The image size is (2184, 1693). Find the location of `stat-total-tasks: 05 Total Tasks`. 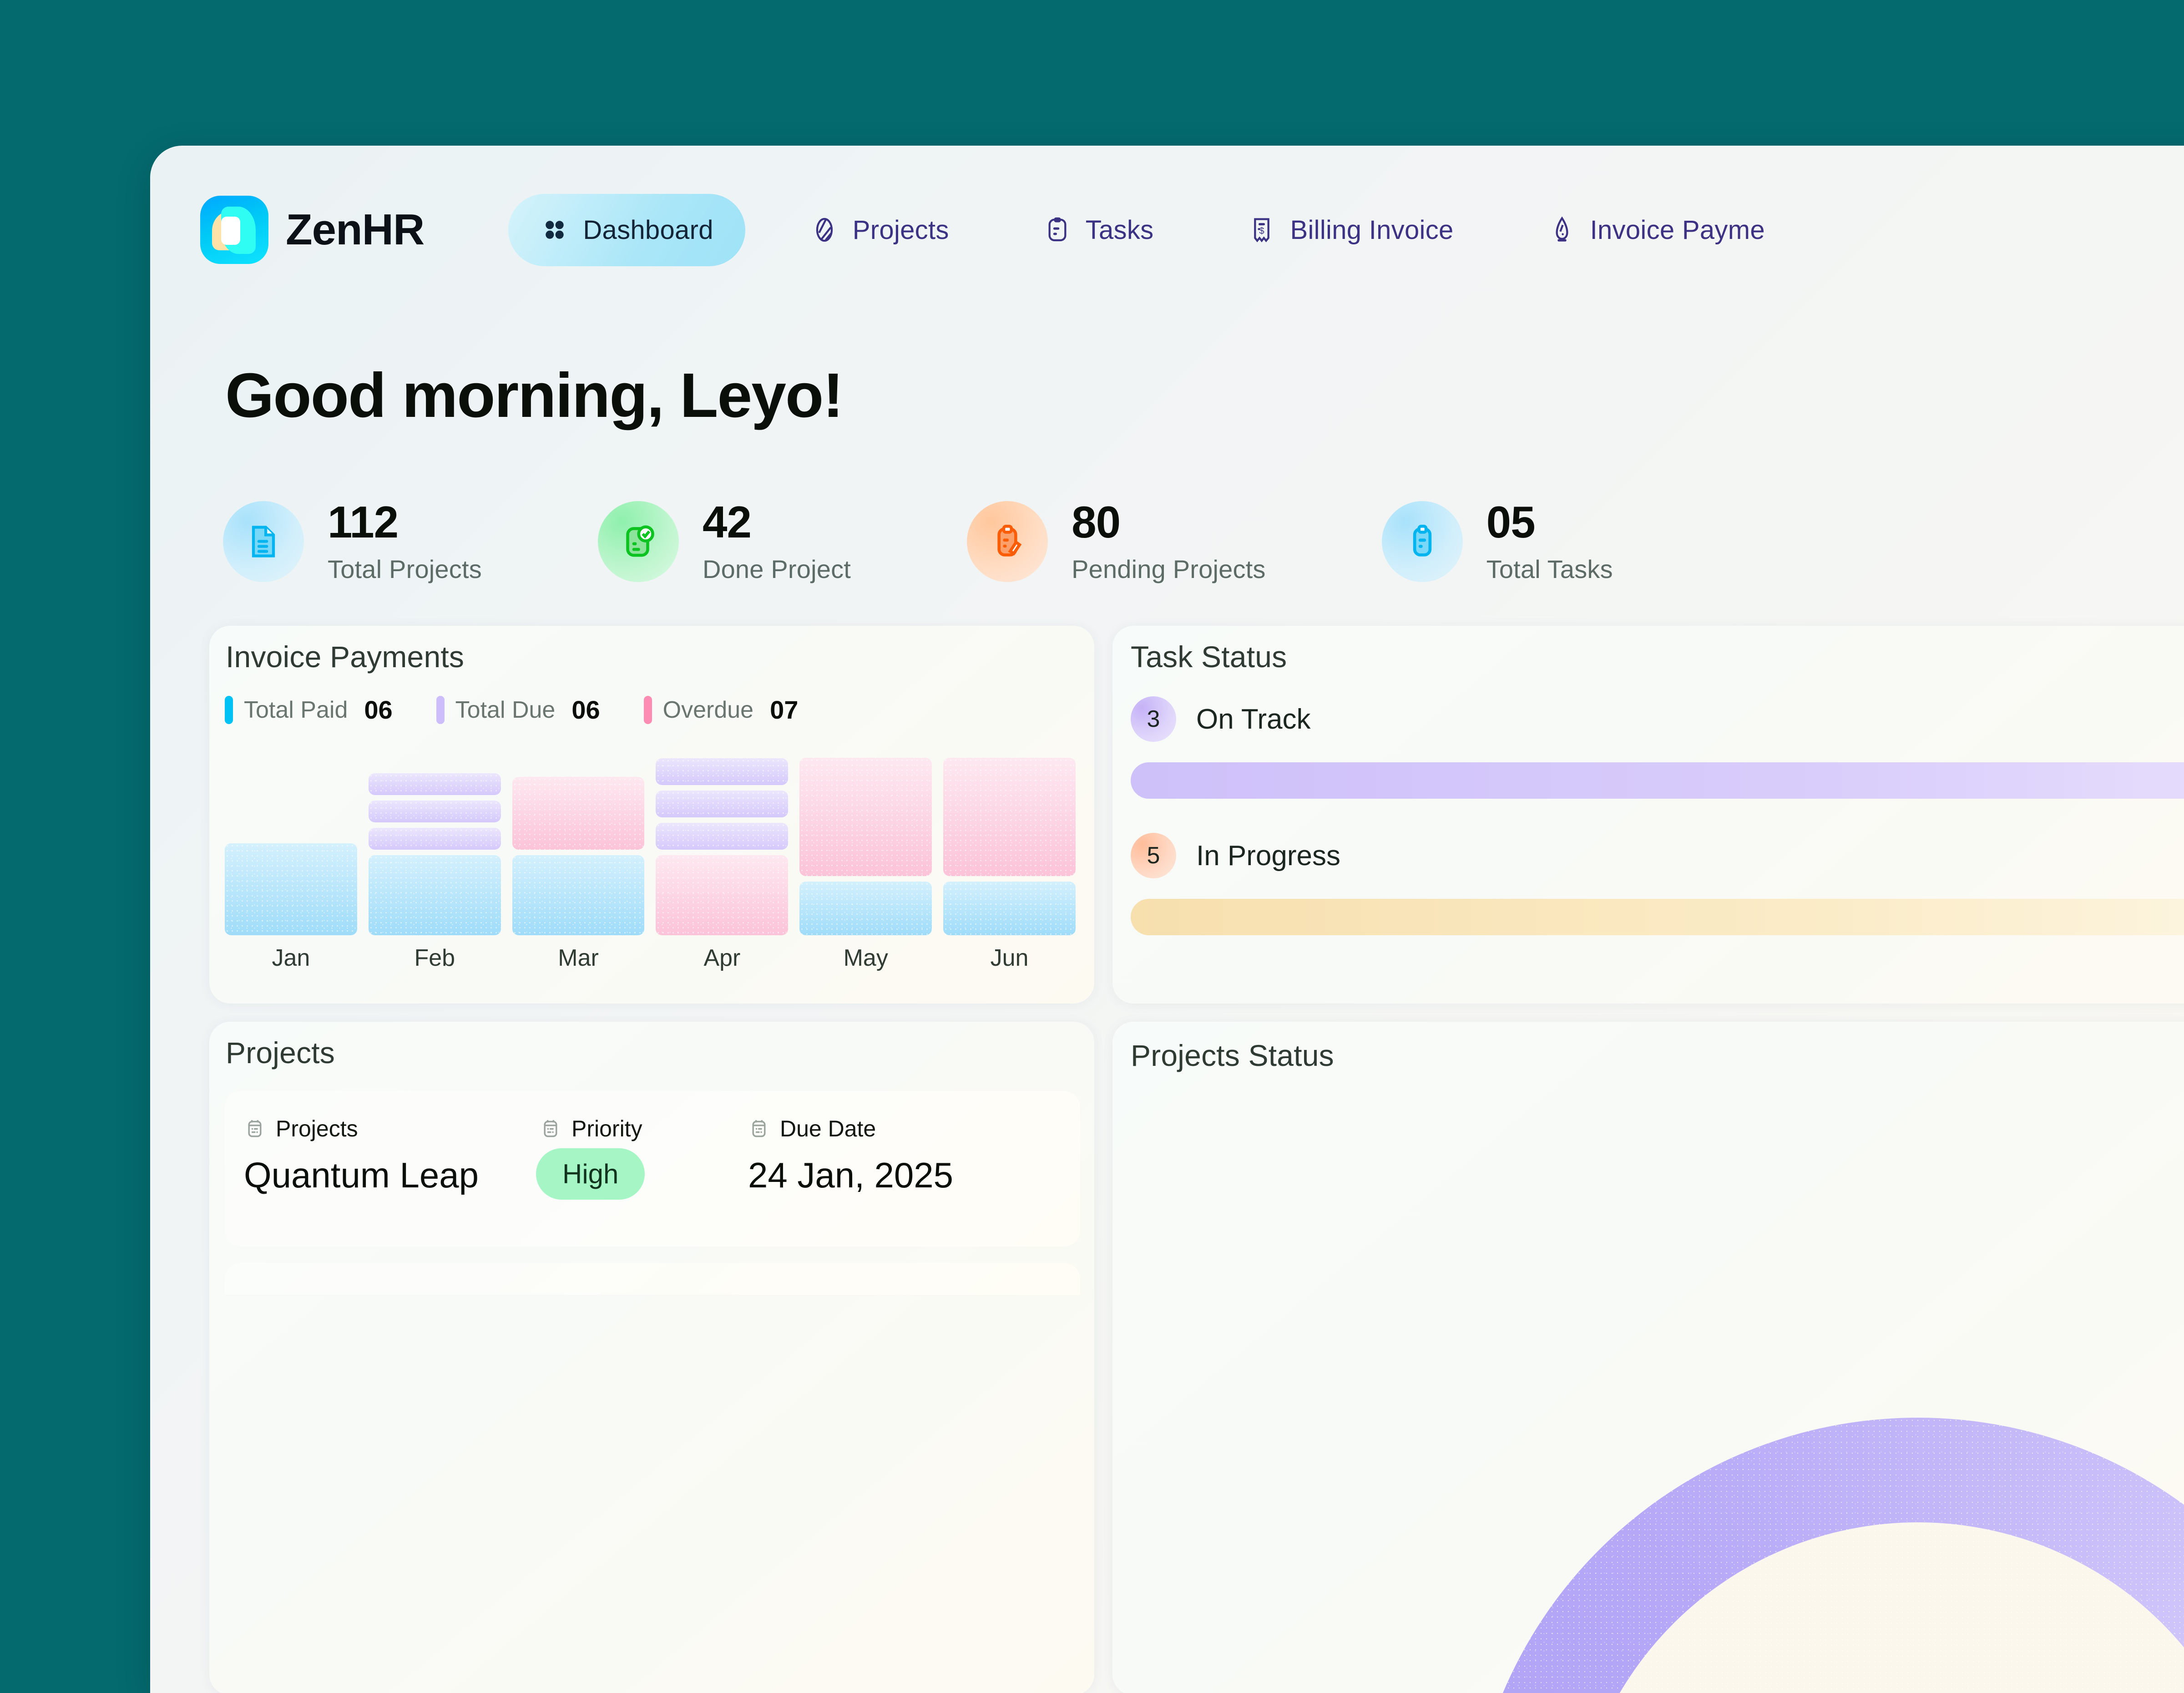

stat-total-tasks: 05 Total Tasks is located at coordinates (1497, 540).